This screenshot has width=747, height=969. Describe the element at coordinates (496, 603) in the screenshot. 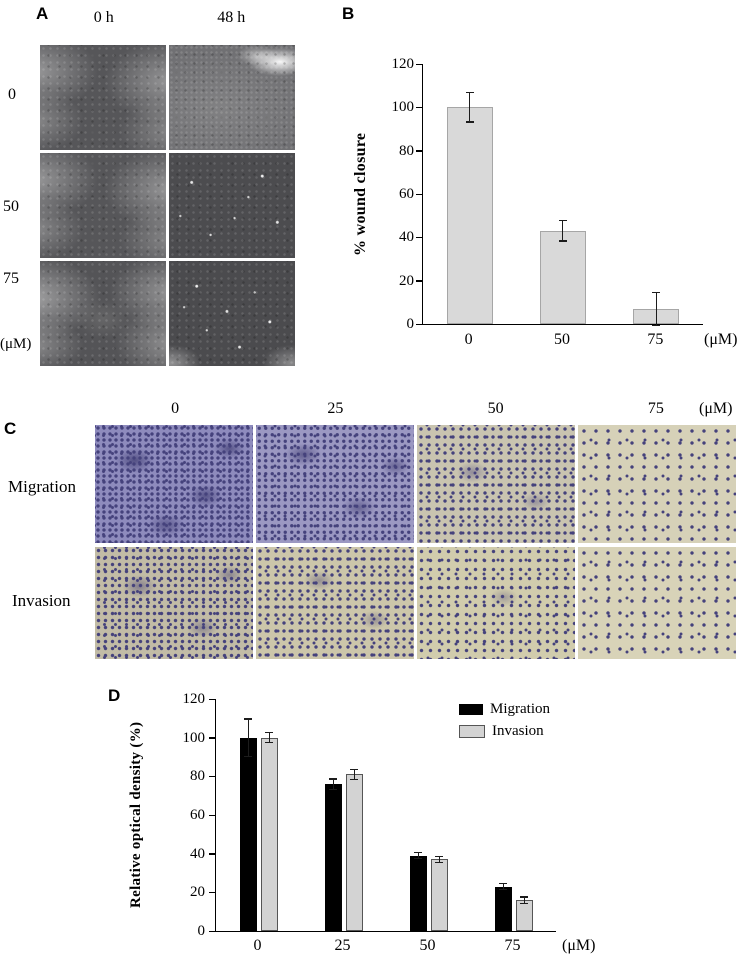

I see `micrograph-invasion-50um` at that location.